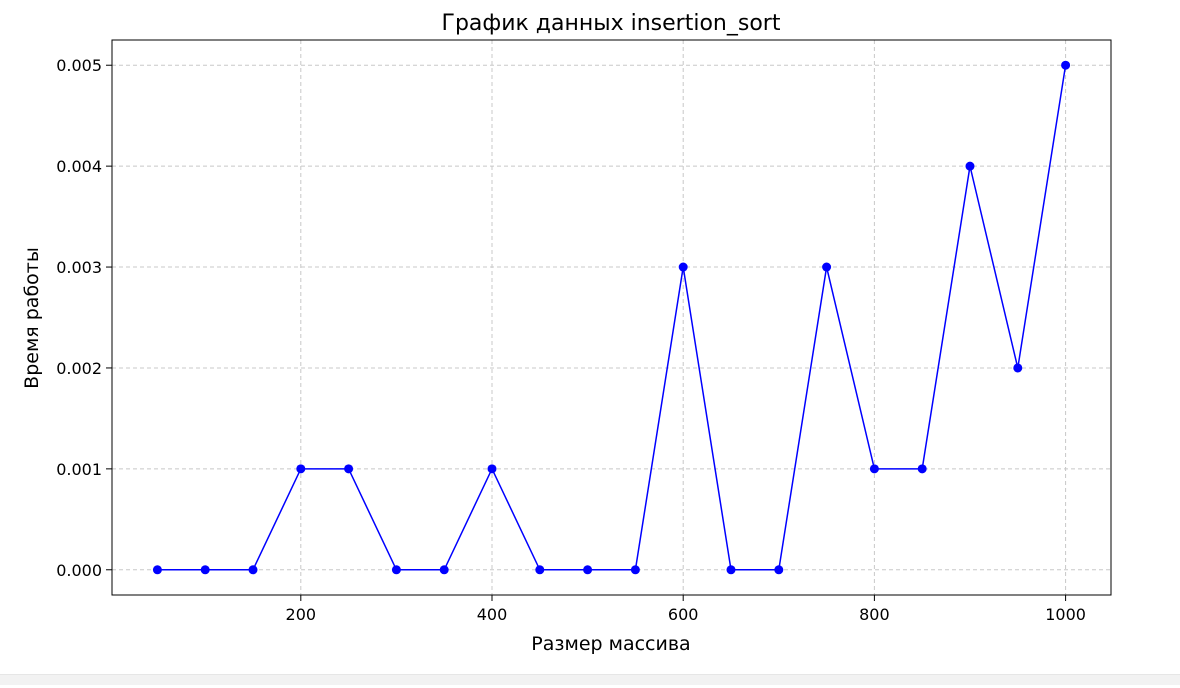 The width and height of the screenshot is (1180, 688). I want to click on x-tick-label: 200, so click(301, 614).